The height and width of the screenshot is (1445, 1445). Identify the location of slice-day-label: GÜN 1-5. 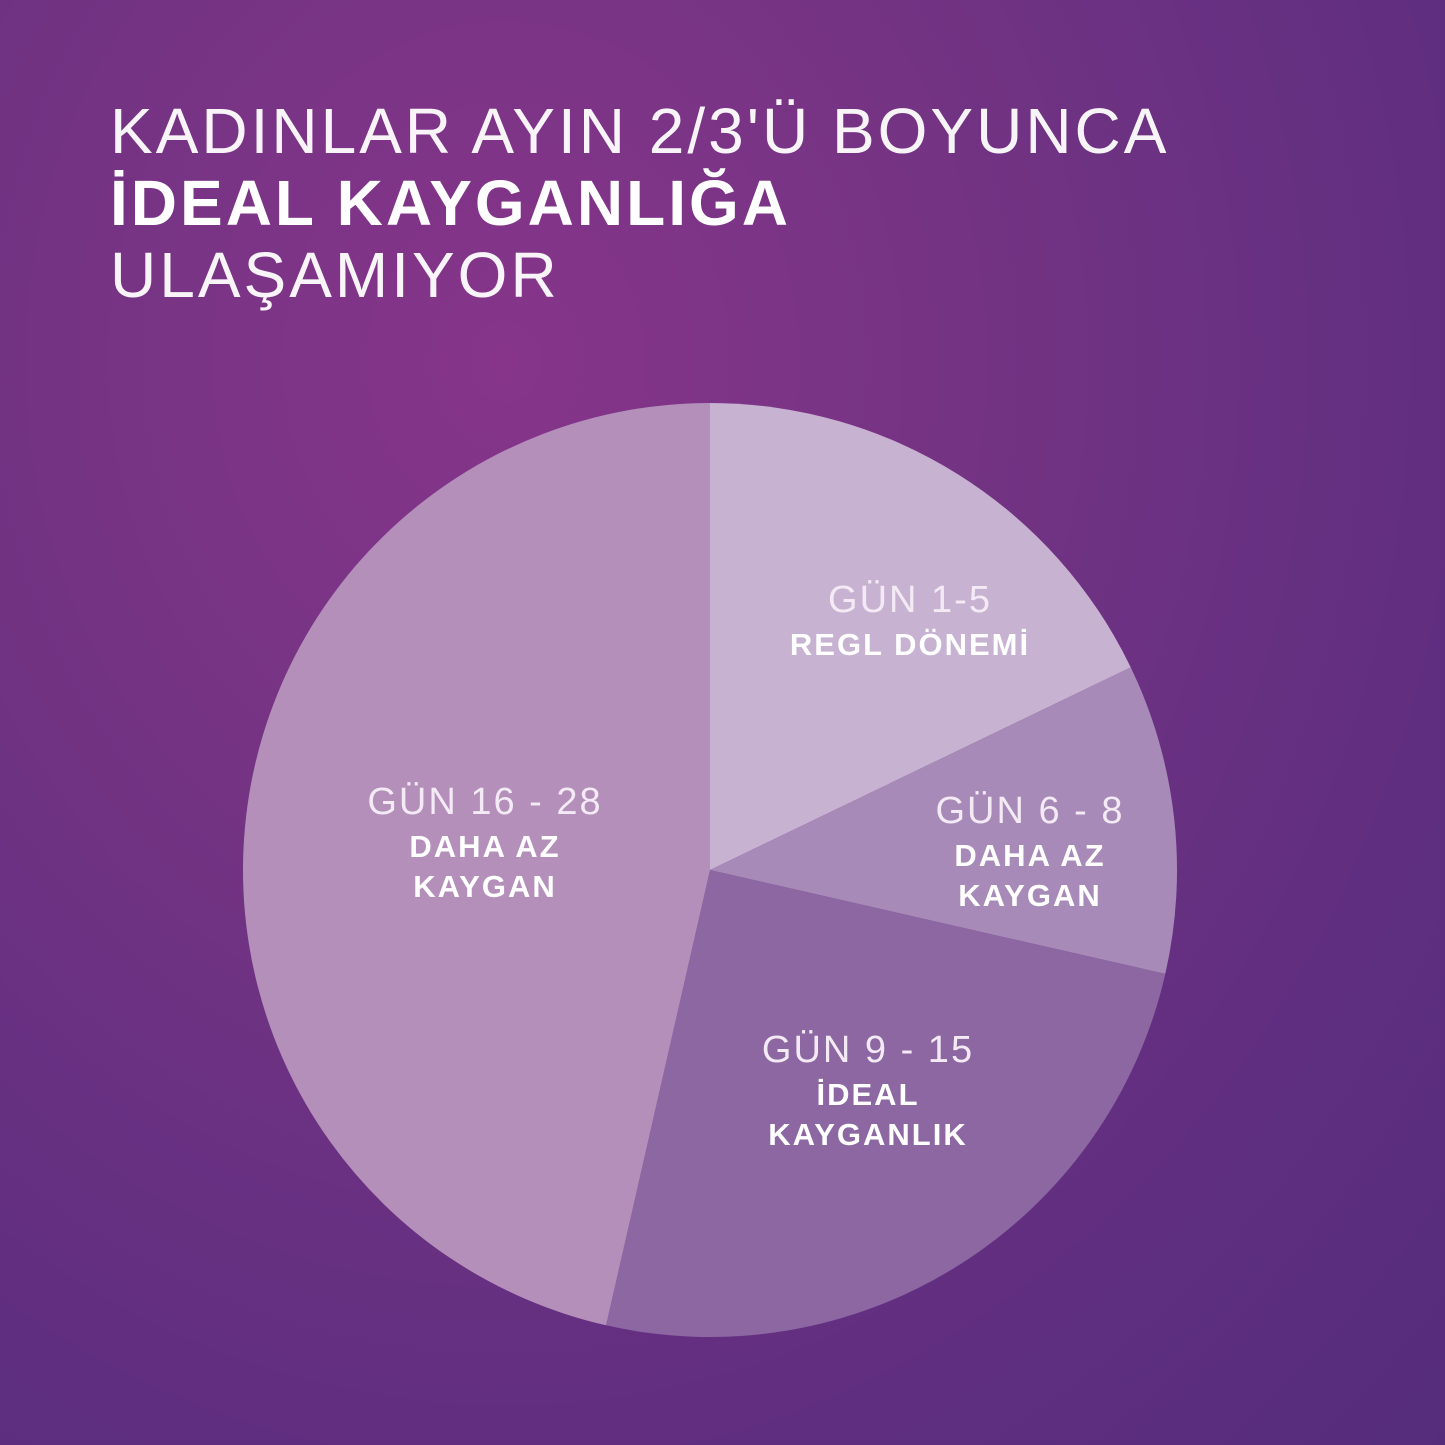
(910, 600).